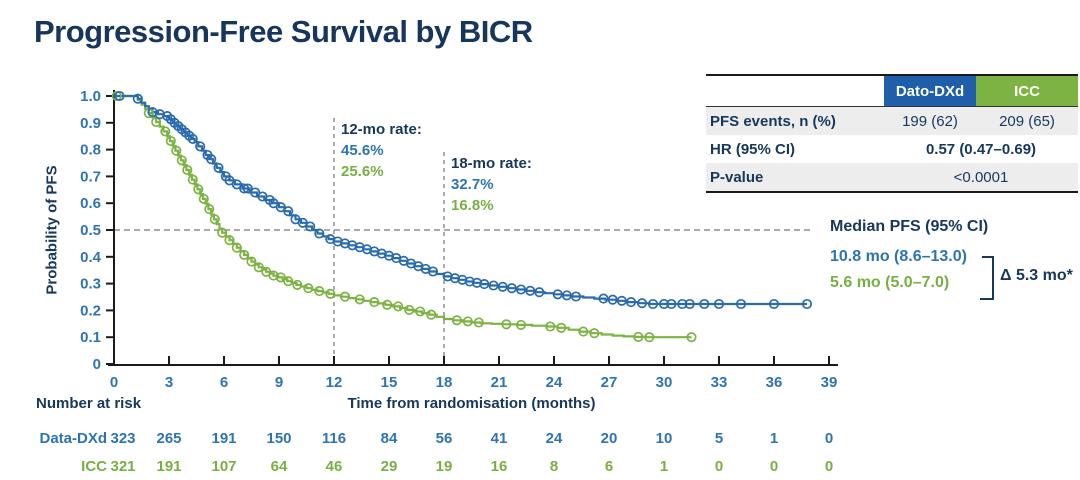 The image size is (1080, 480). I want to click on at-risk-value: 116, so click(334, 438).